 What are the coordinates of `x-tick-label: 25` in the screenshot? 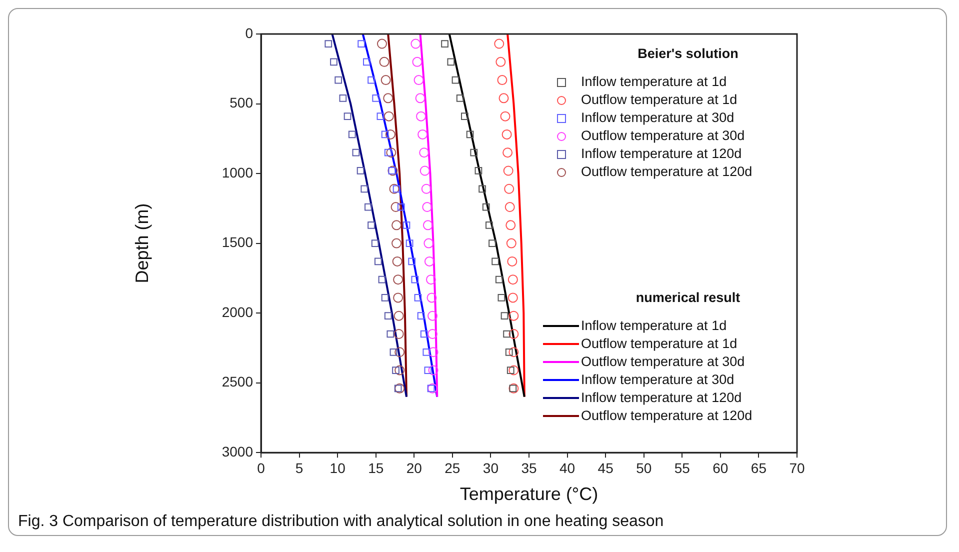 It's located at (452, 468).